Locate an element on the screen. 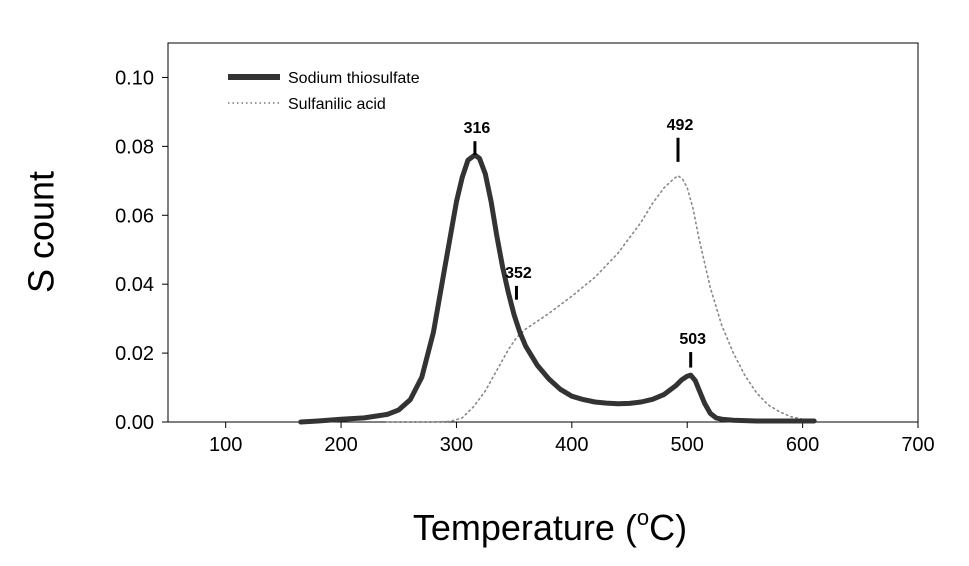  x-tick-label: 500 is located at coordinates (687, 445).